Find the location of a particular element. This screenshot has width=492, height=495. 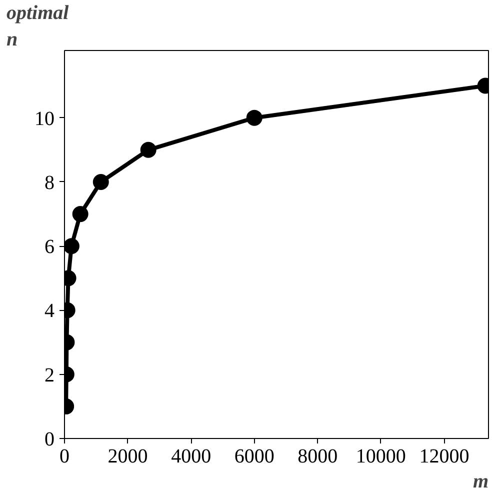

x-tick-label: 12000 is located at coordinates (444, 457).